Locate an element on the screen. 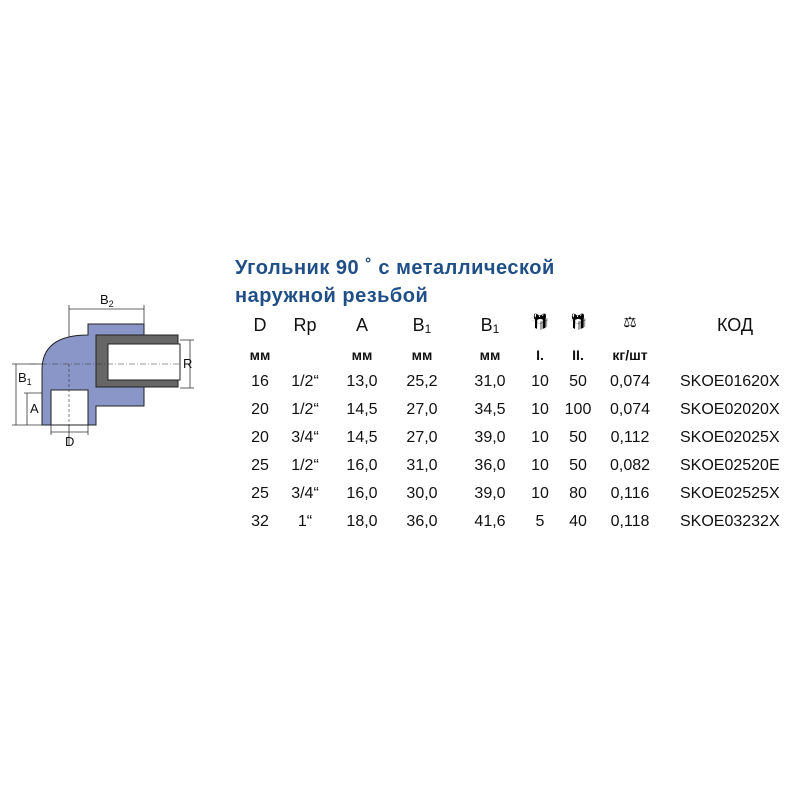  table-cell: 40 is located at coordinates (578, 521).